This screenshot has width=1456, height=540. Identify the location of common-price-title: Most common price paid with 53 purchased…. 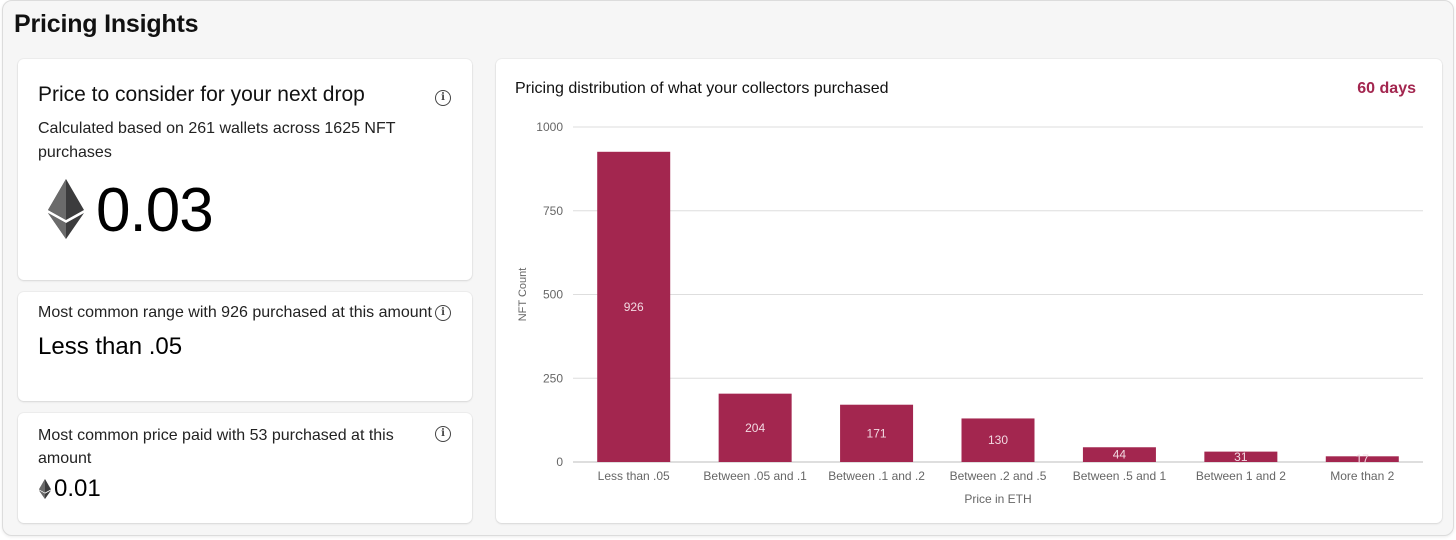
(216, 447).